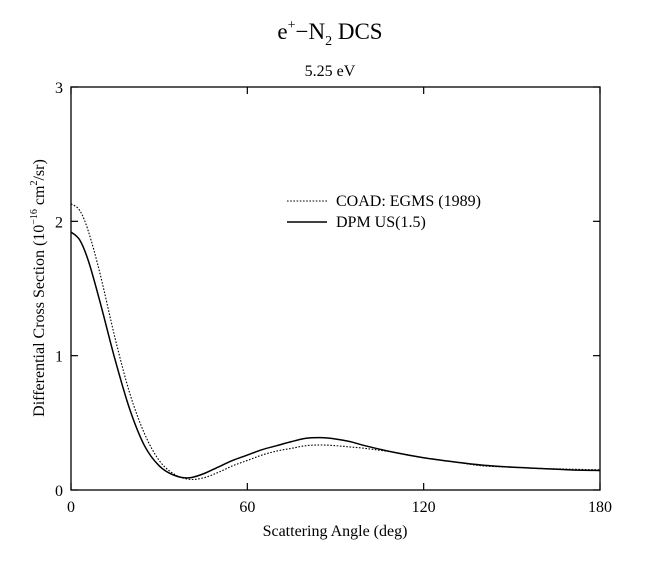  I want to click on legend-label: COAD: EGMS (1989), so click(408, 201).